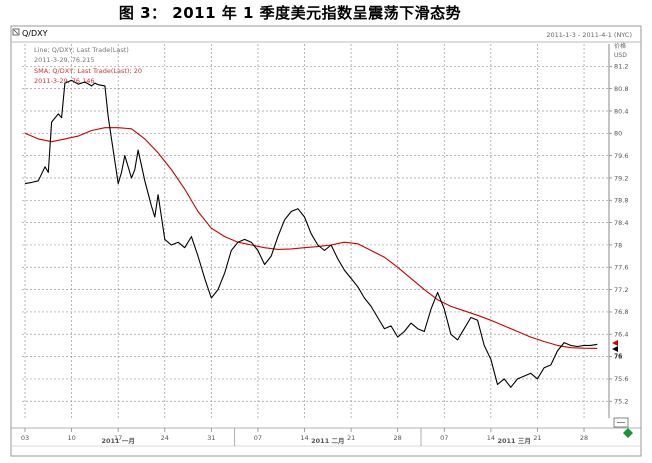 The image size is (652, 463). I want to click on y-tick-label: 76.4, so click(621, 335).